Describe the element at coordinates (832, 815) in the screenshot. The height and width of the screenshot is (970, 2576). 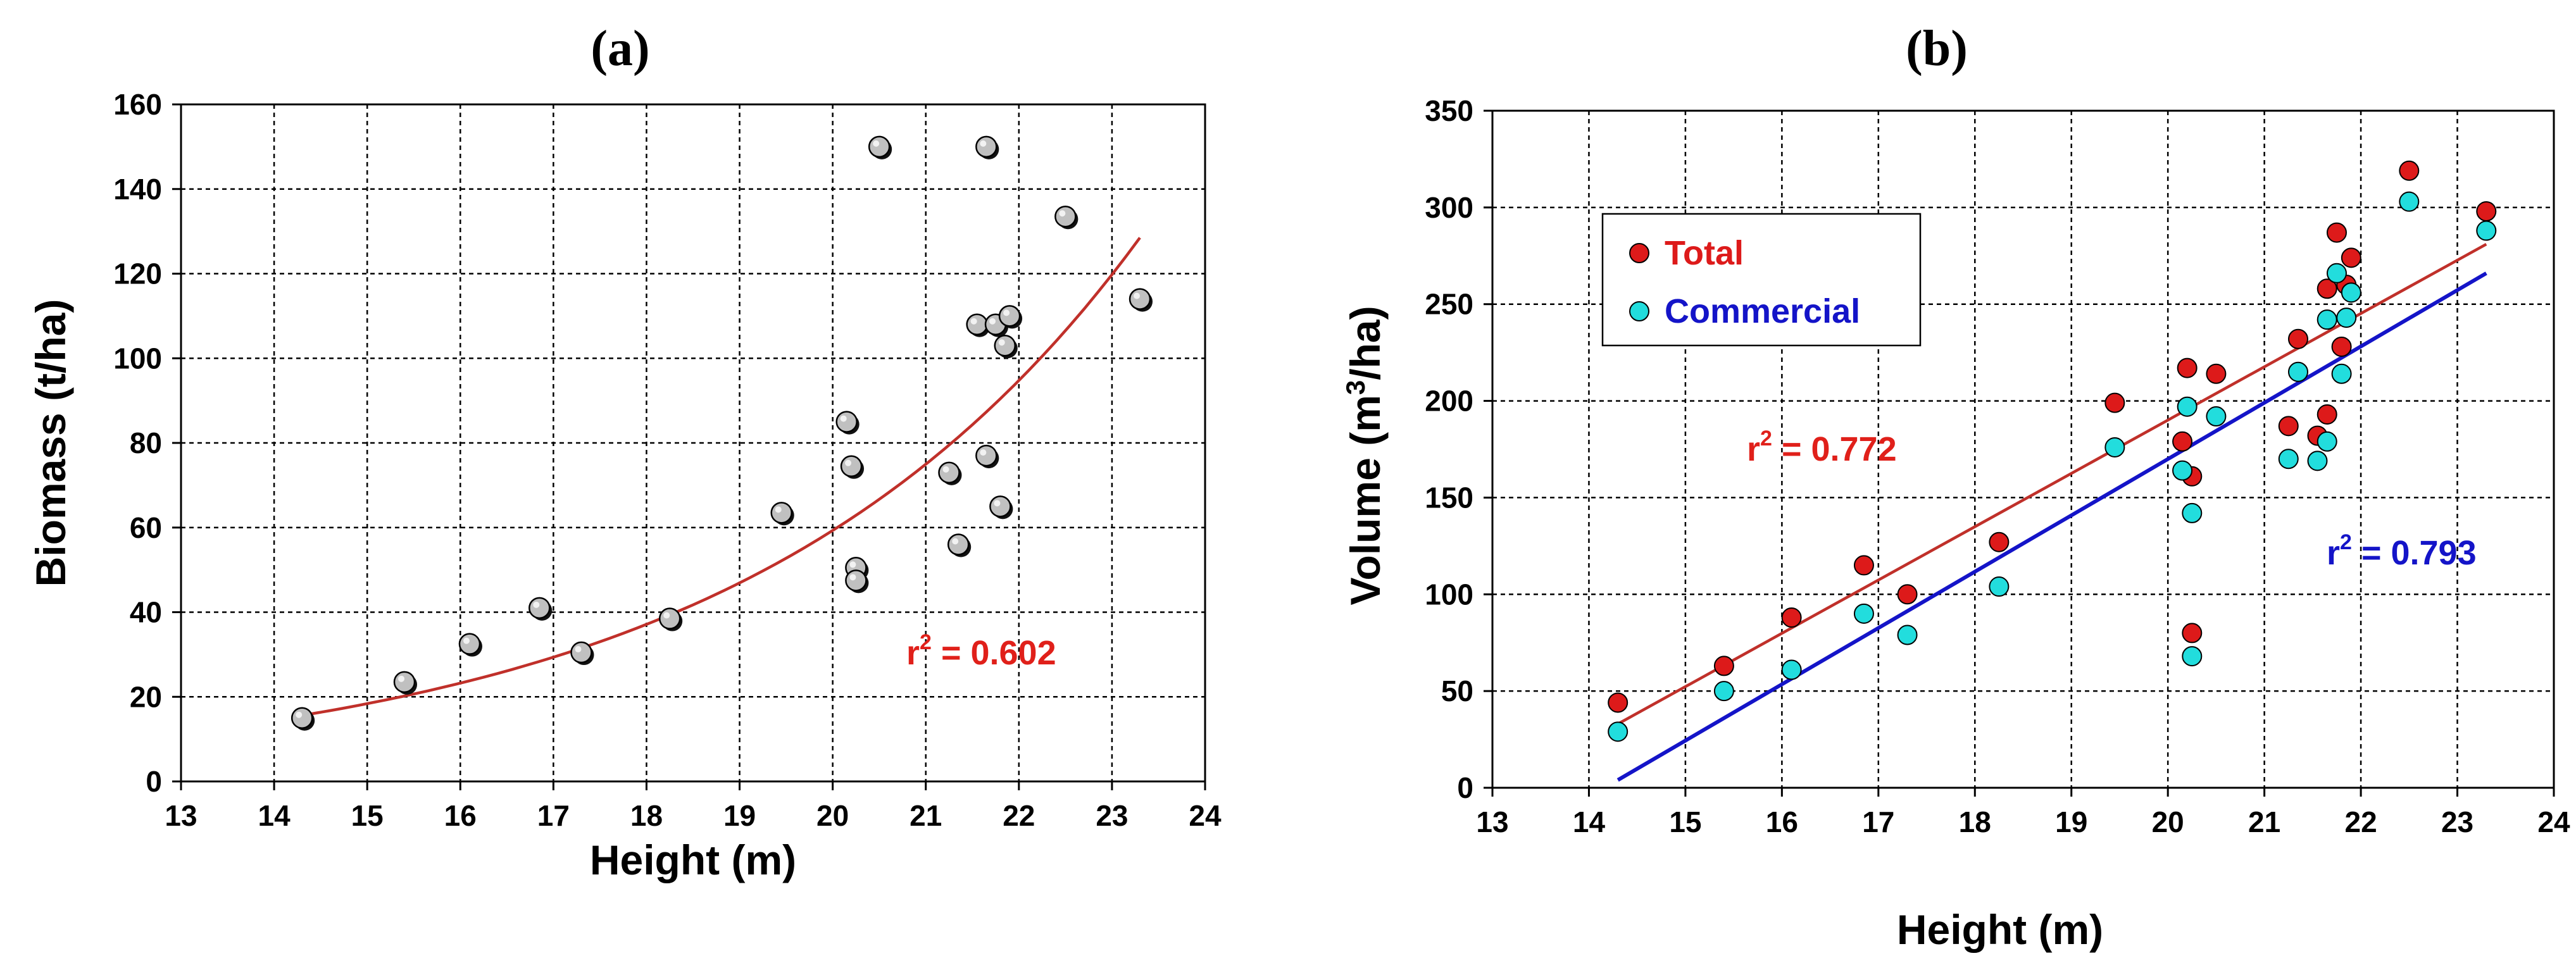
I see `x-tick-label: 20` at that location.